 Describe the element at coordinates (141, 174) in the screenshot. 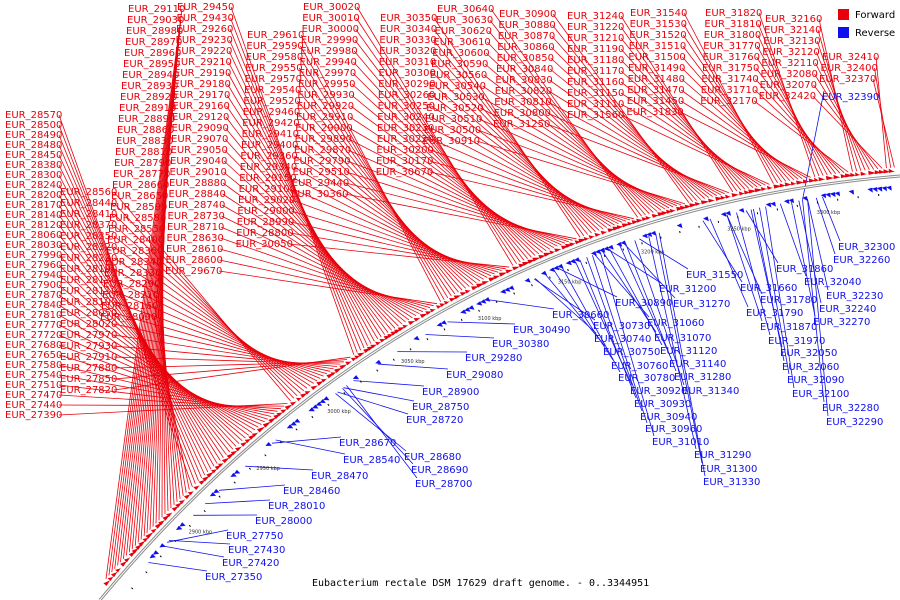

I see `forward-gene-label: EUR_28770` at that location.